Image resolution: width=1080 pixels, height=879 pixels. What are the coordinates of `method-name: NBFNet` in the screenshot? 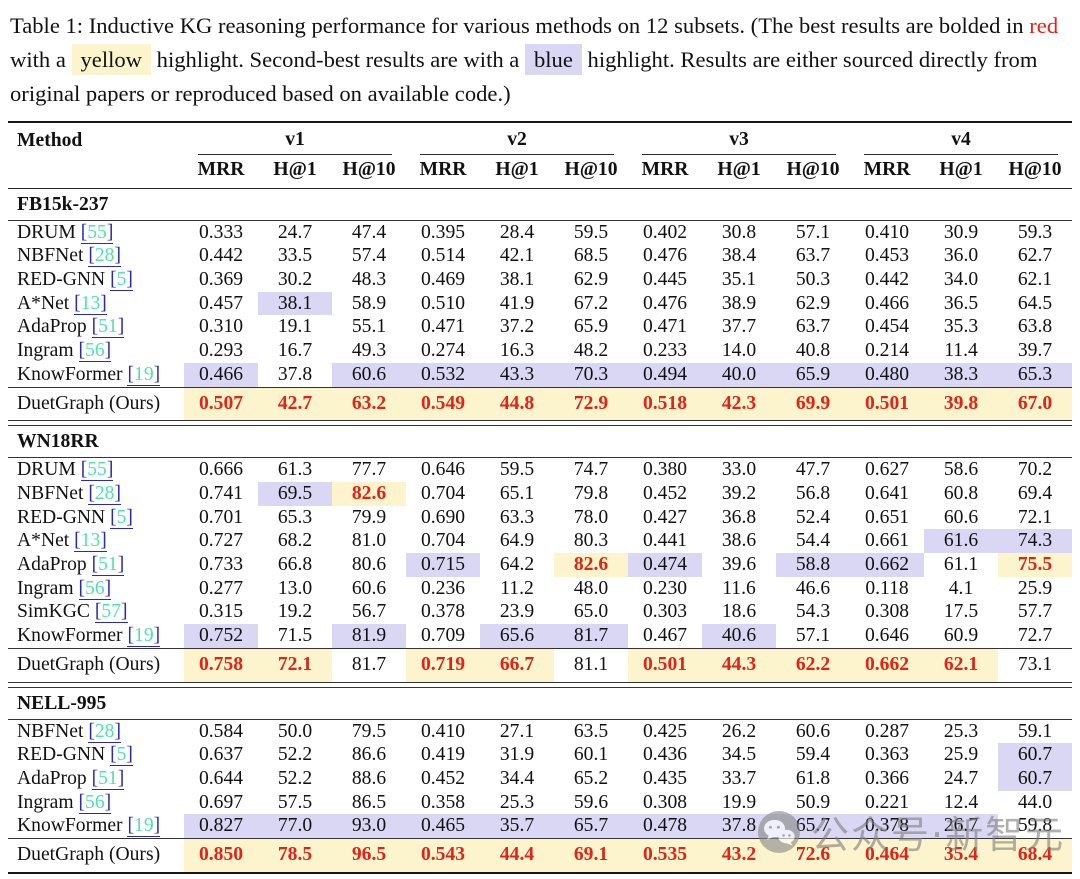 It's located at (50, 731).